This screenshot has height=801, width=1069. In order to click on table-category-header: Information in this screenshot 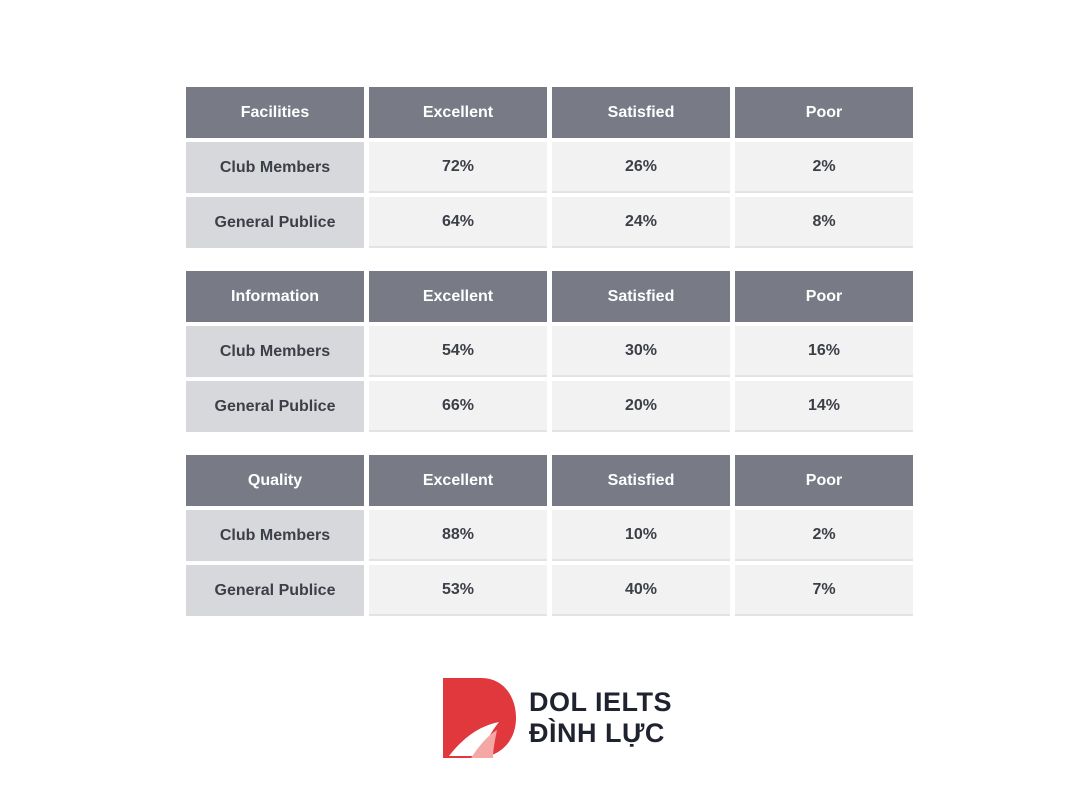, I will do `click(275, 296)`.